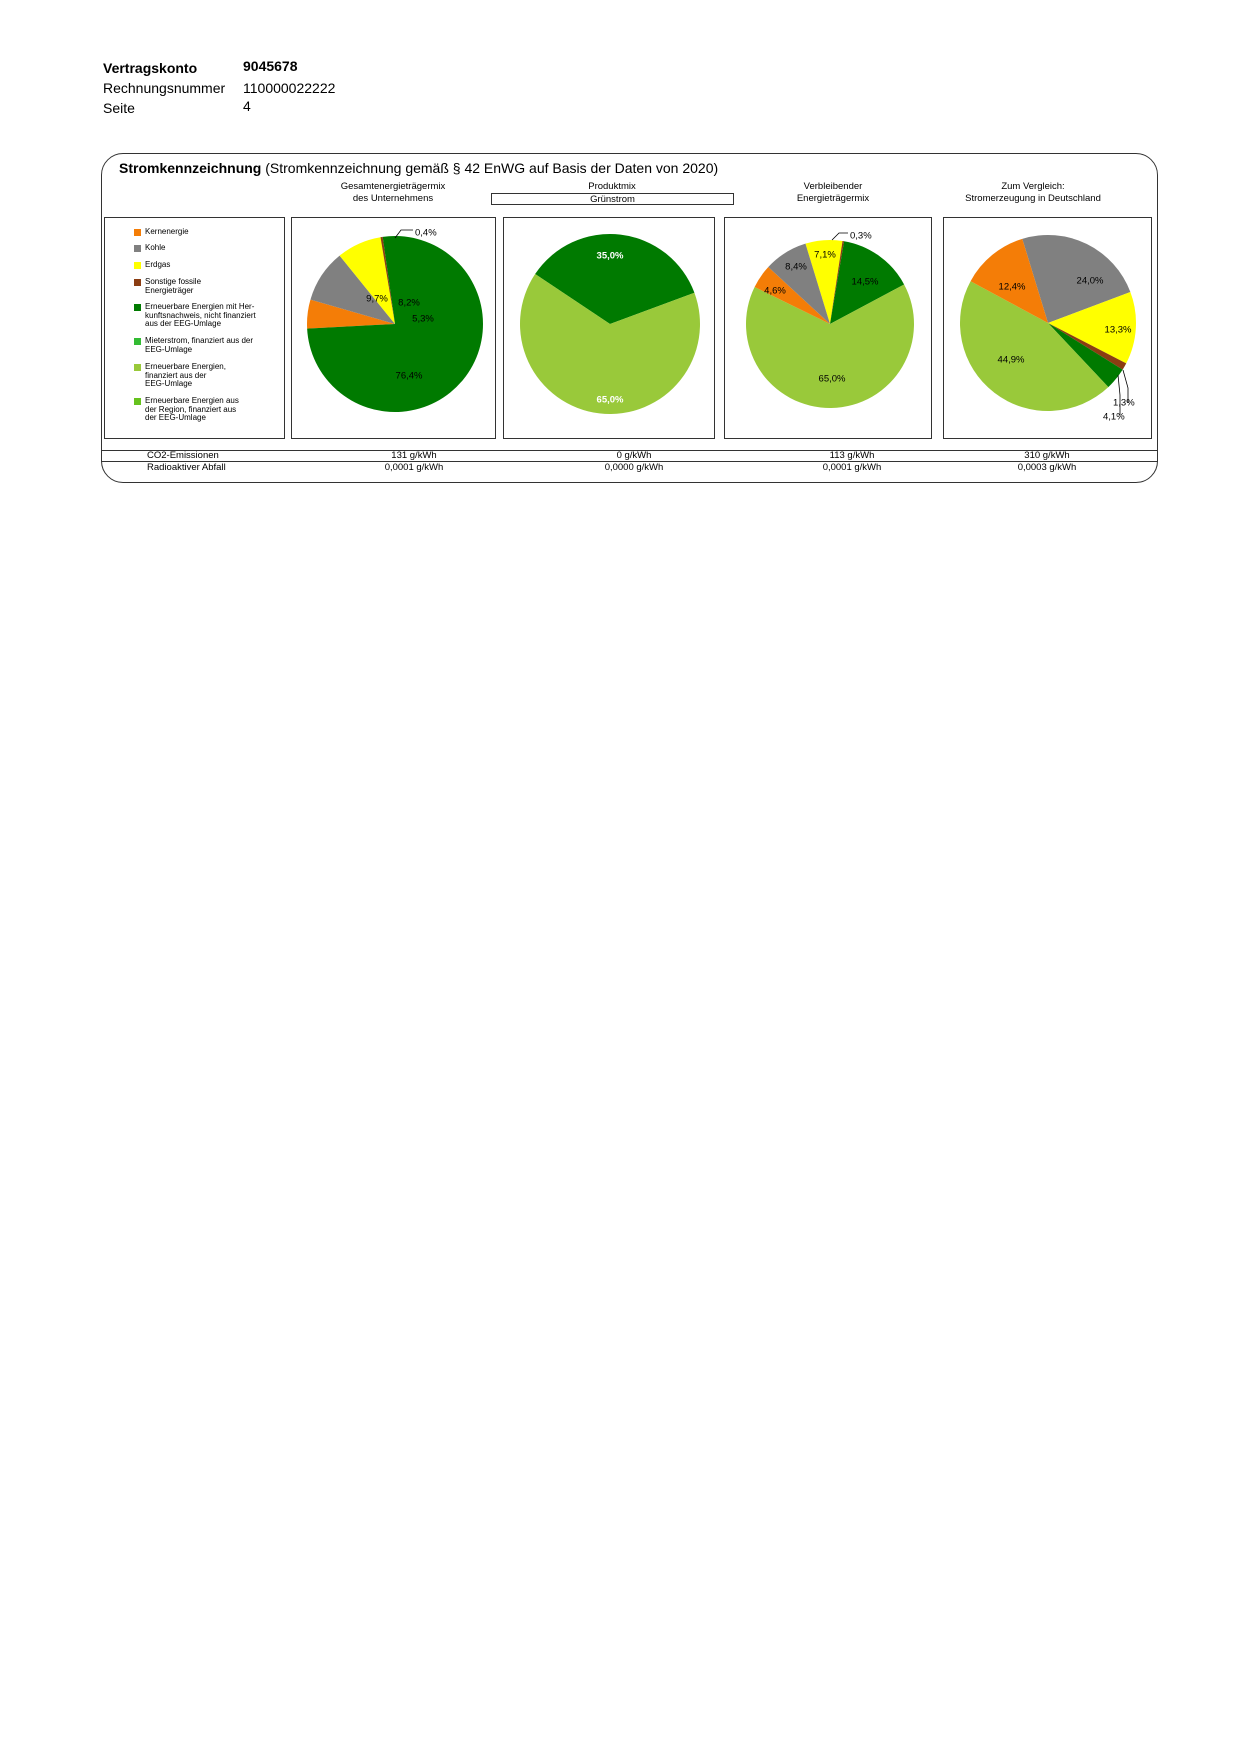 This screenshot has height=1754, width=1240. I want to click on col2-heading: Produktmix, so click(612, 186).